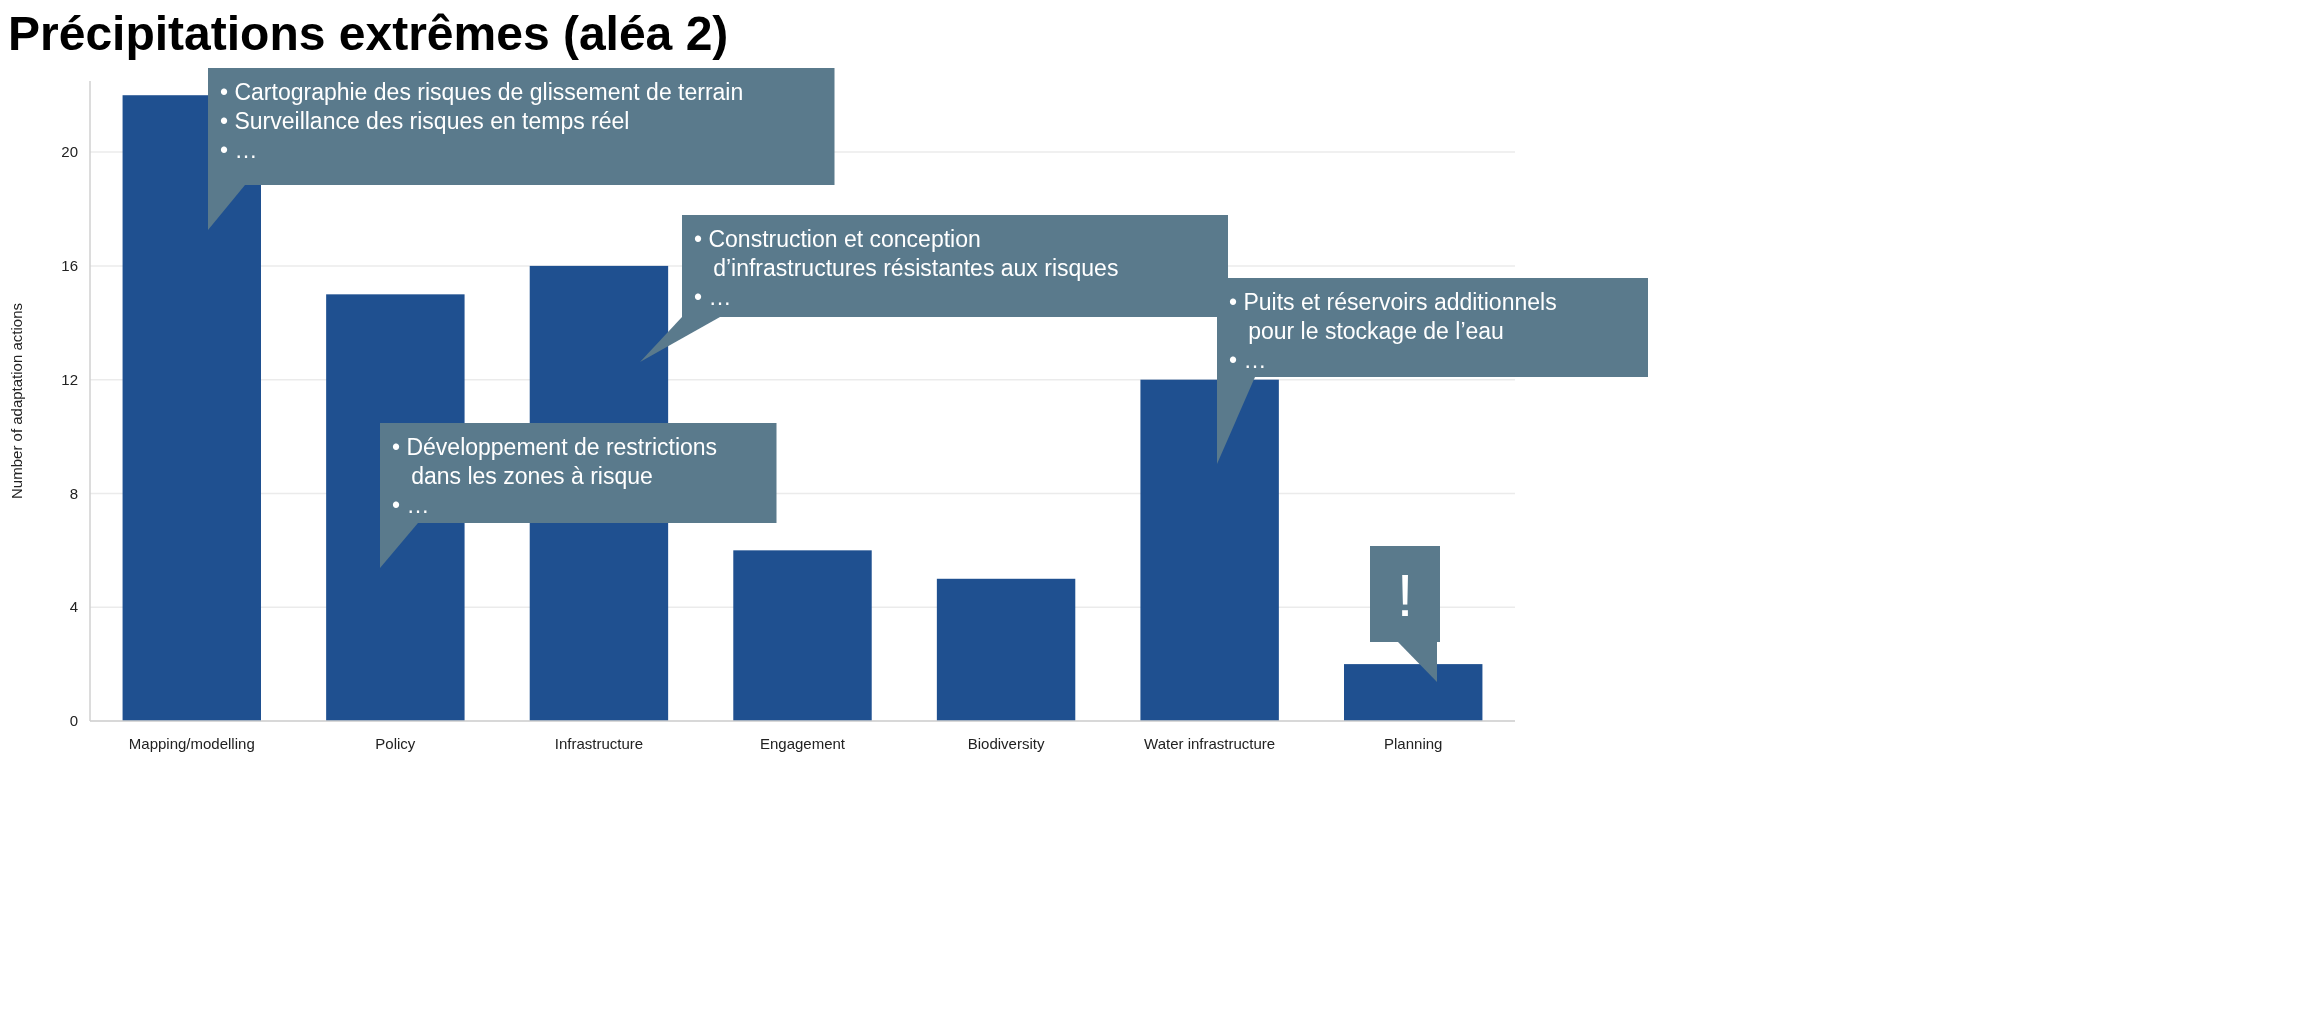 The width and height of the screenshot is (2315, 1009). Describe the element at coordinates (73, 721) in the screenshot. I see `y-tick-label: 0` at that location.